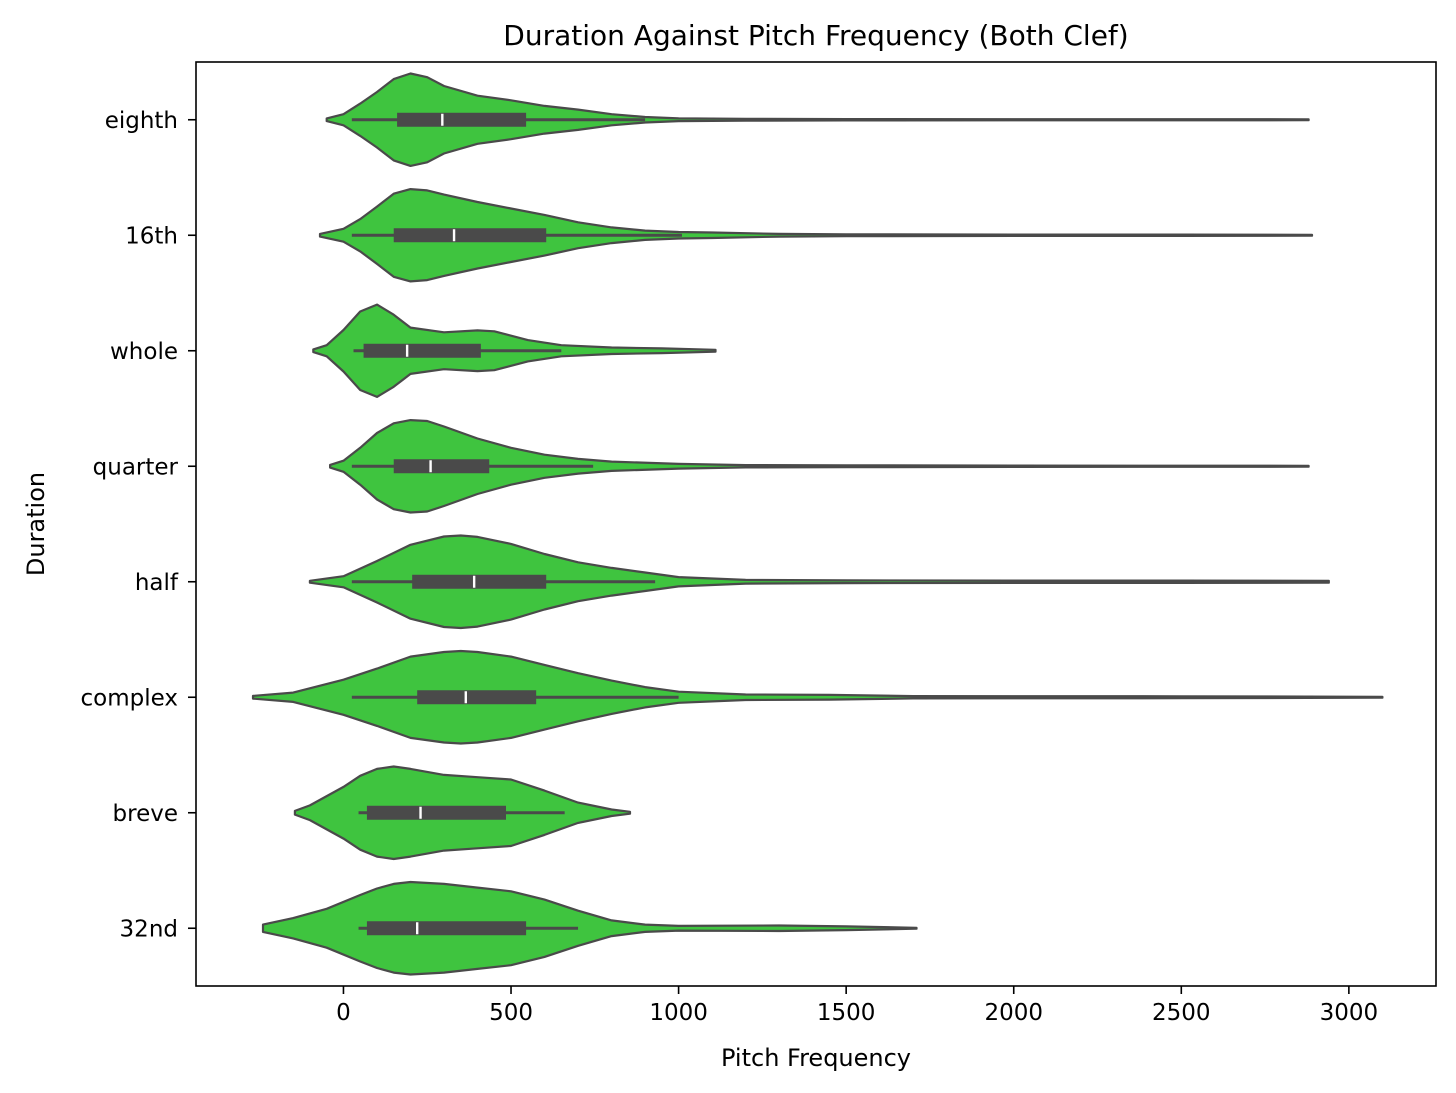  I want to click on violin-32nd, so click(589, 928).